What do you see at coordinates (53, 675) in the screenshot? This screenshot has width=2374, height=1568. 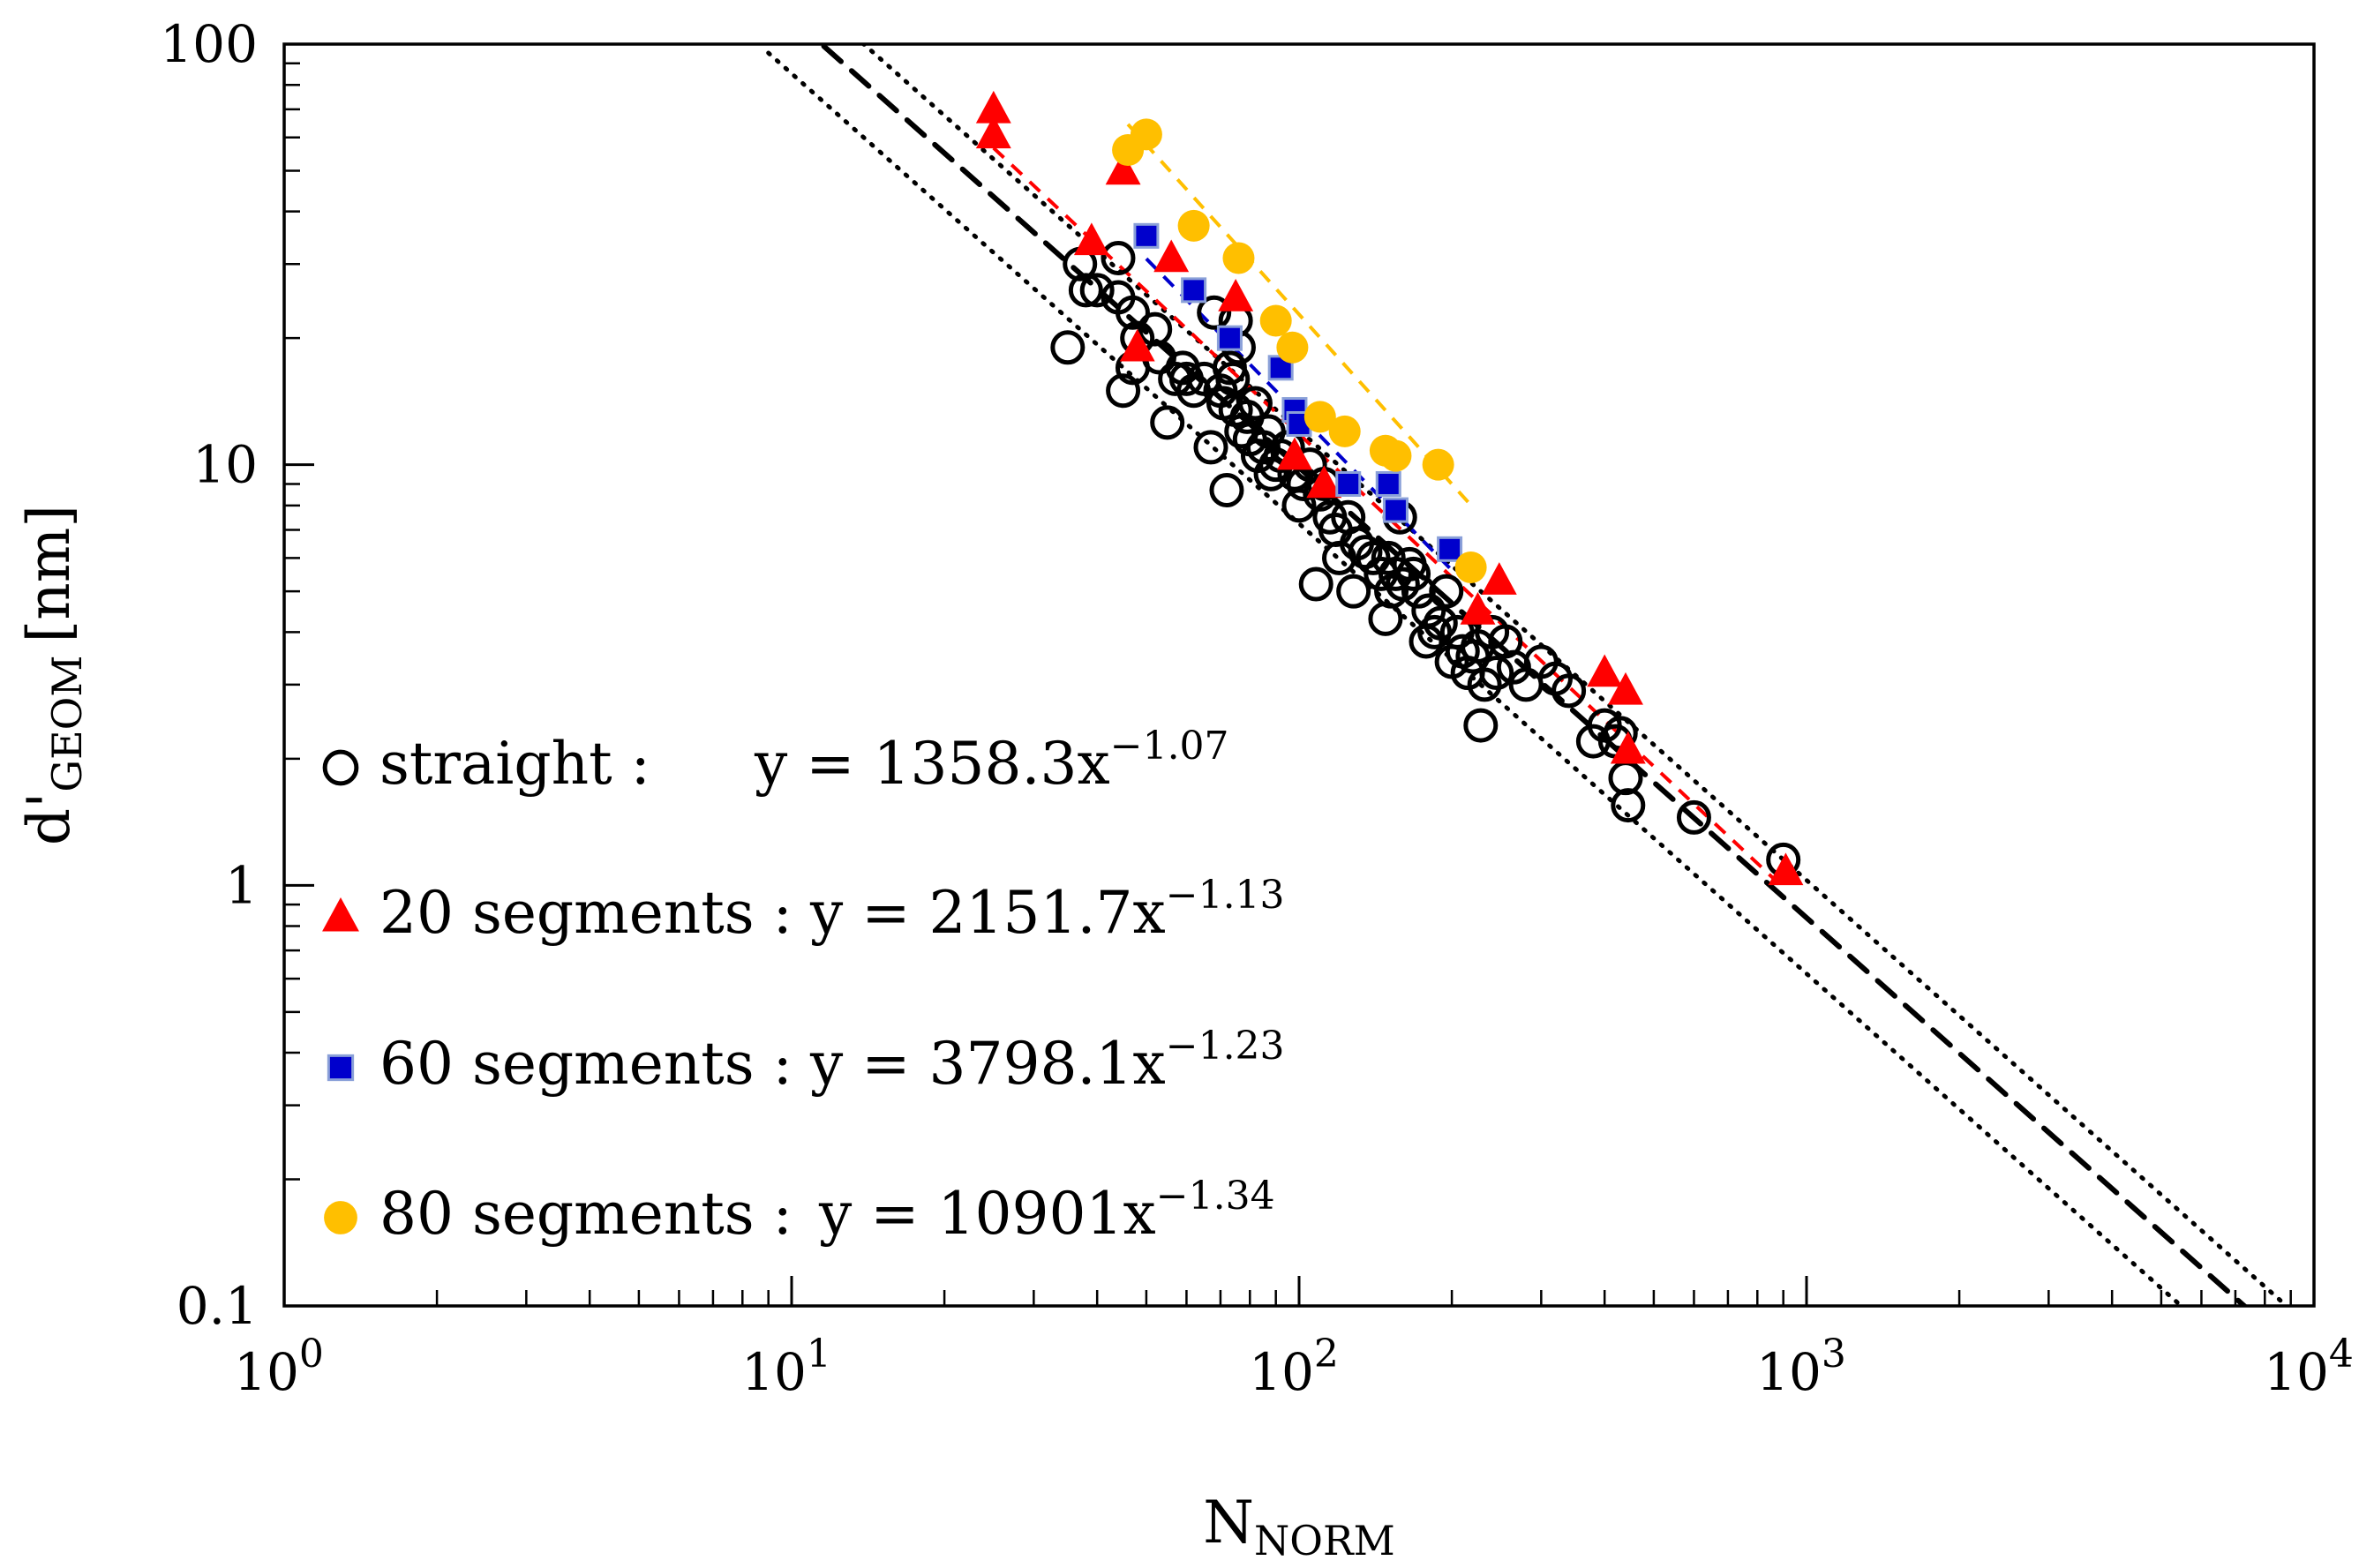 I see `y-axis-label: d'GEOM[nm]` at bounding box center [53, 675].